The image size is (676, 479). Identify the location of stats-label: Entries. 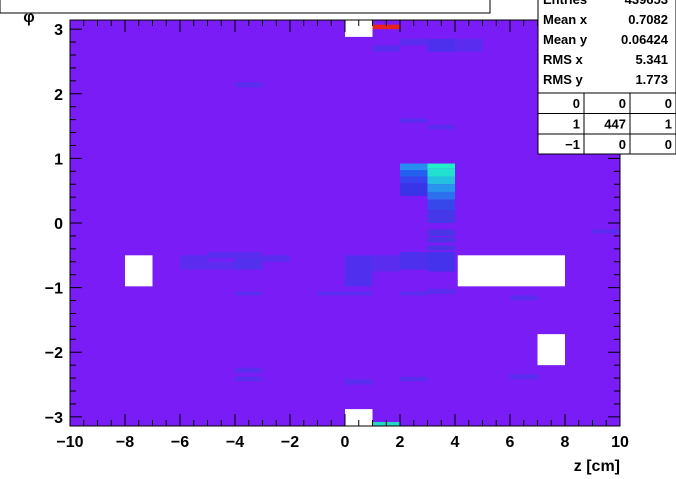
(565, 3).